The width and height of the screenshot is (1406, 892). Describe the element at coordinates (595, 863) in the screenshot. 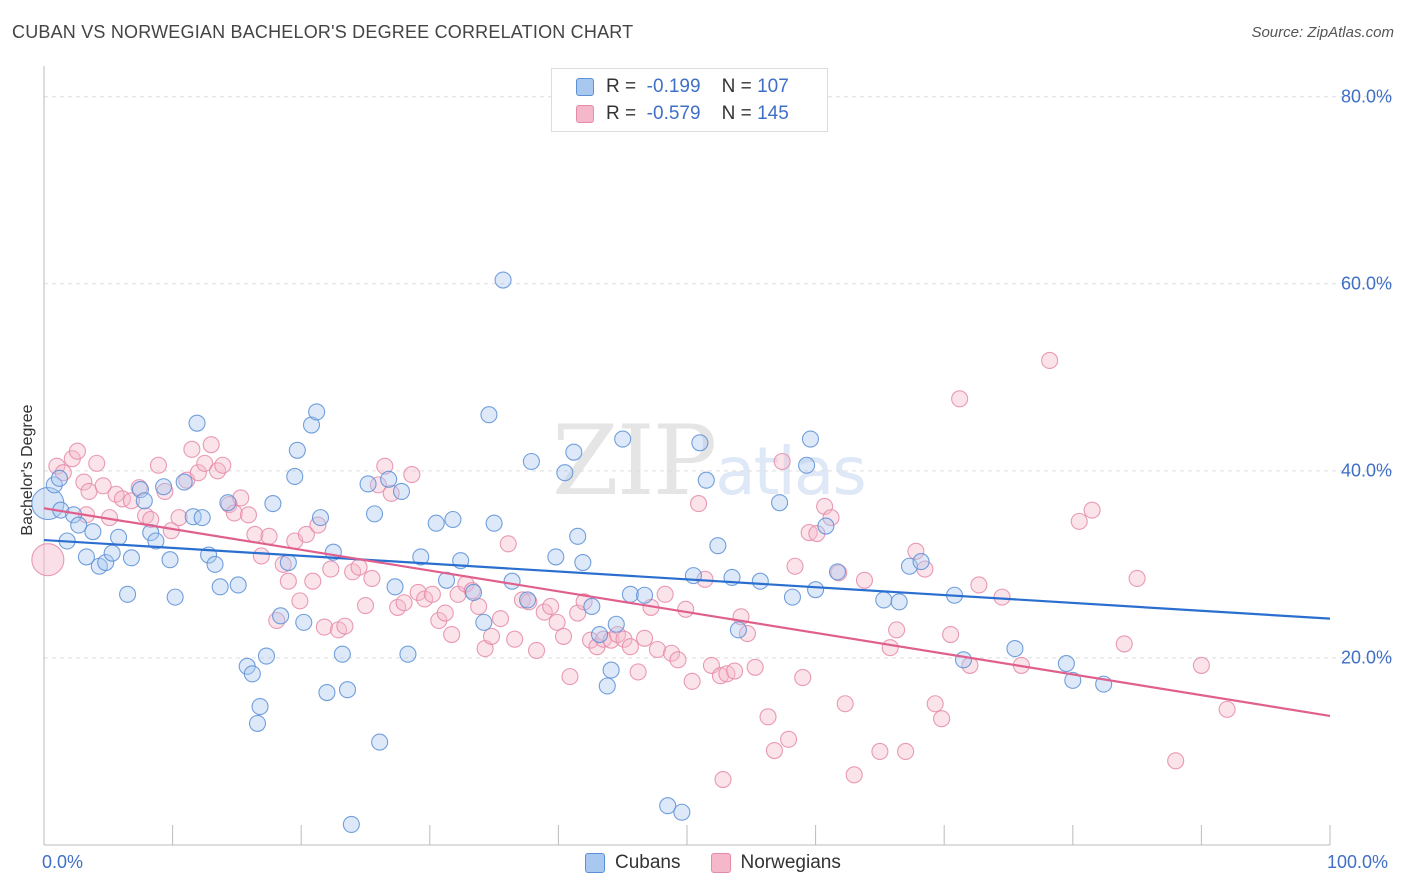

I see `cubans-swatch` at that location.